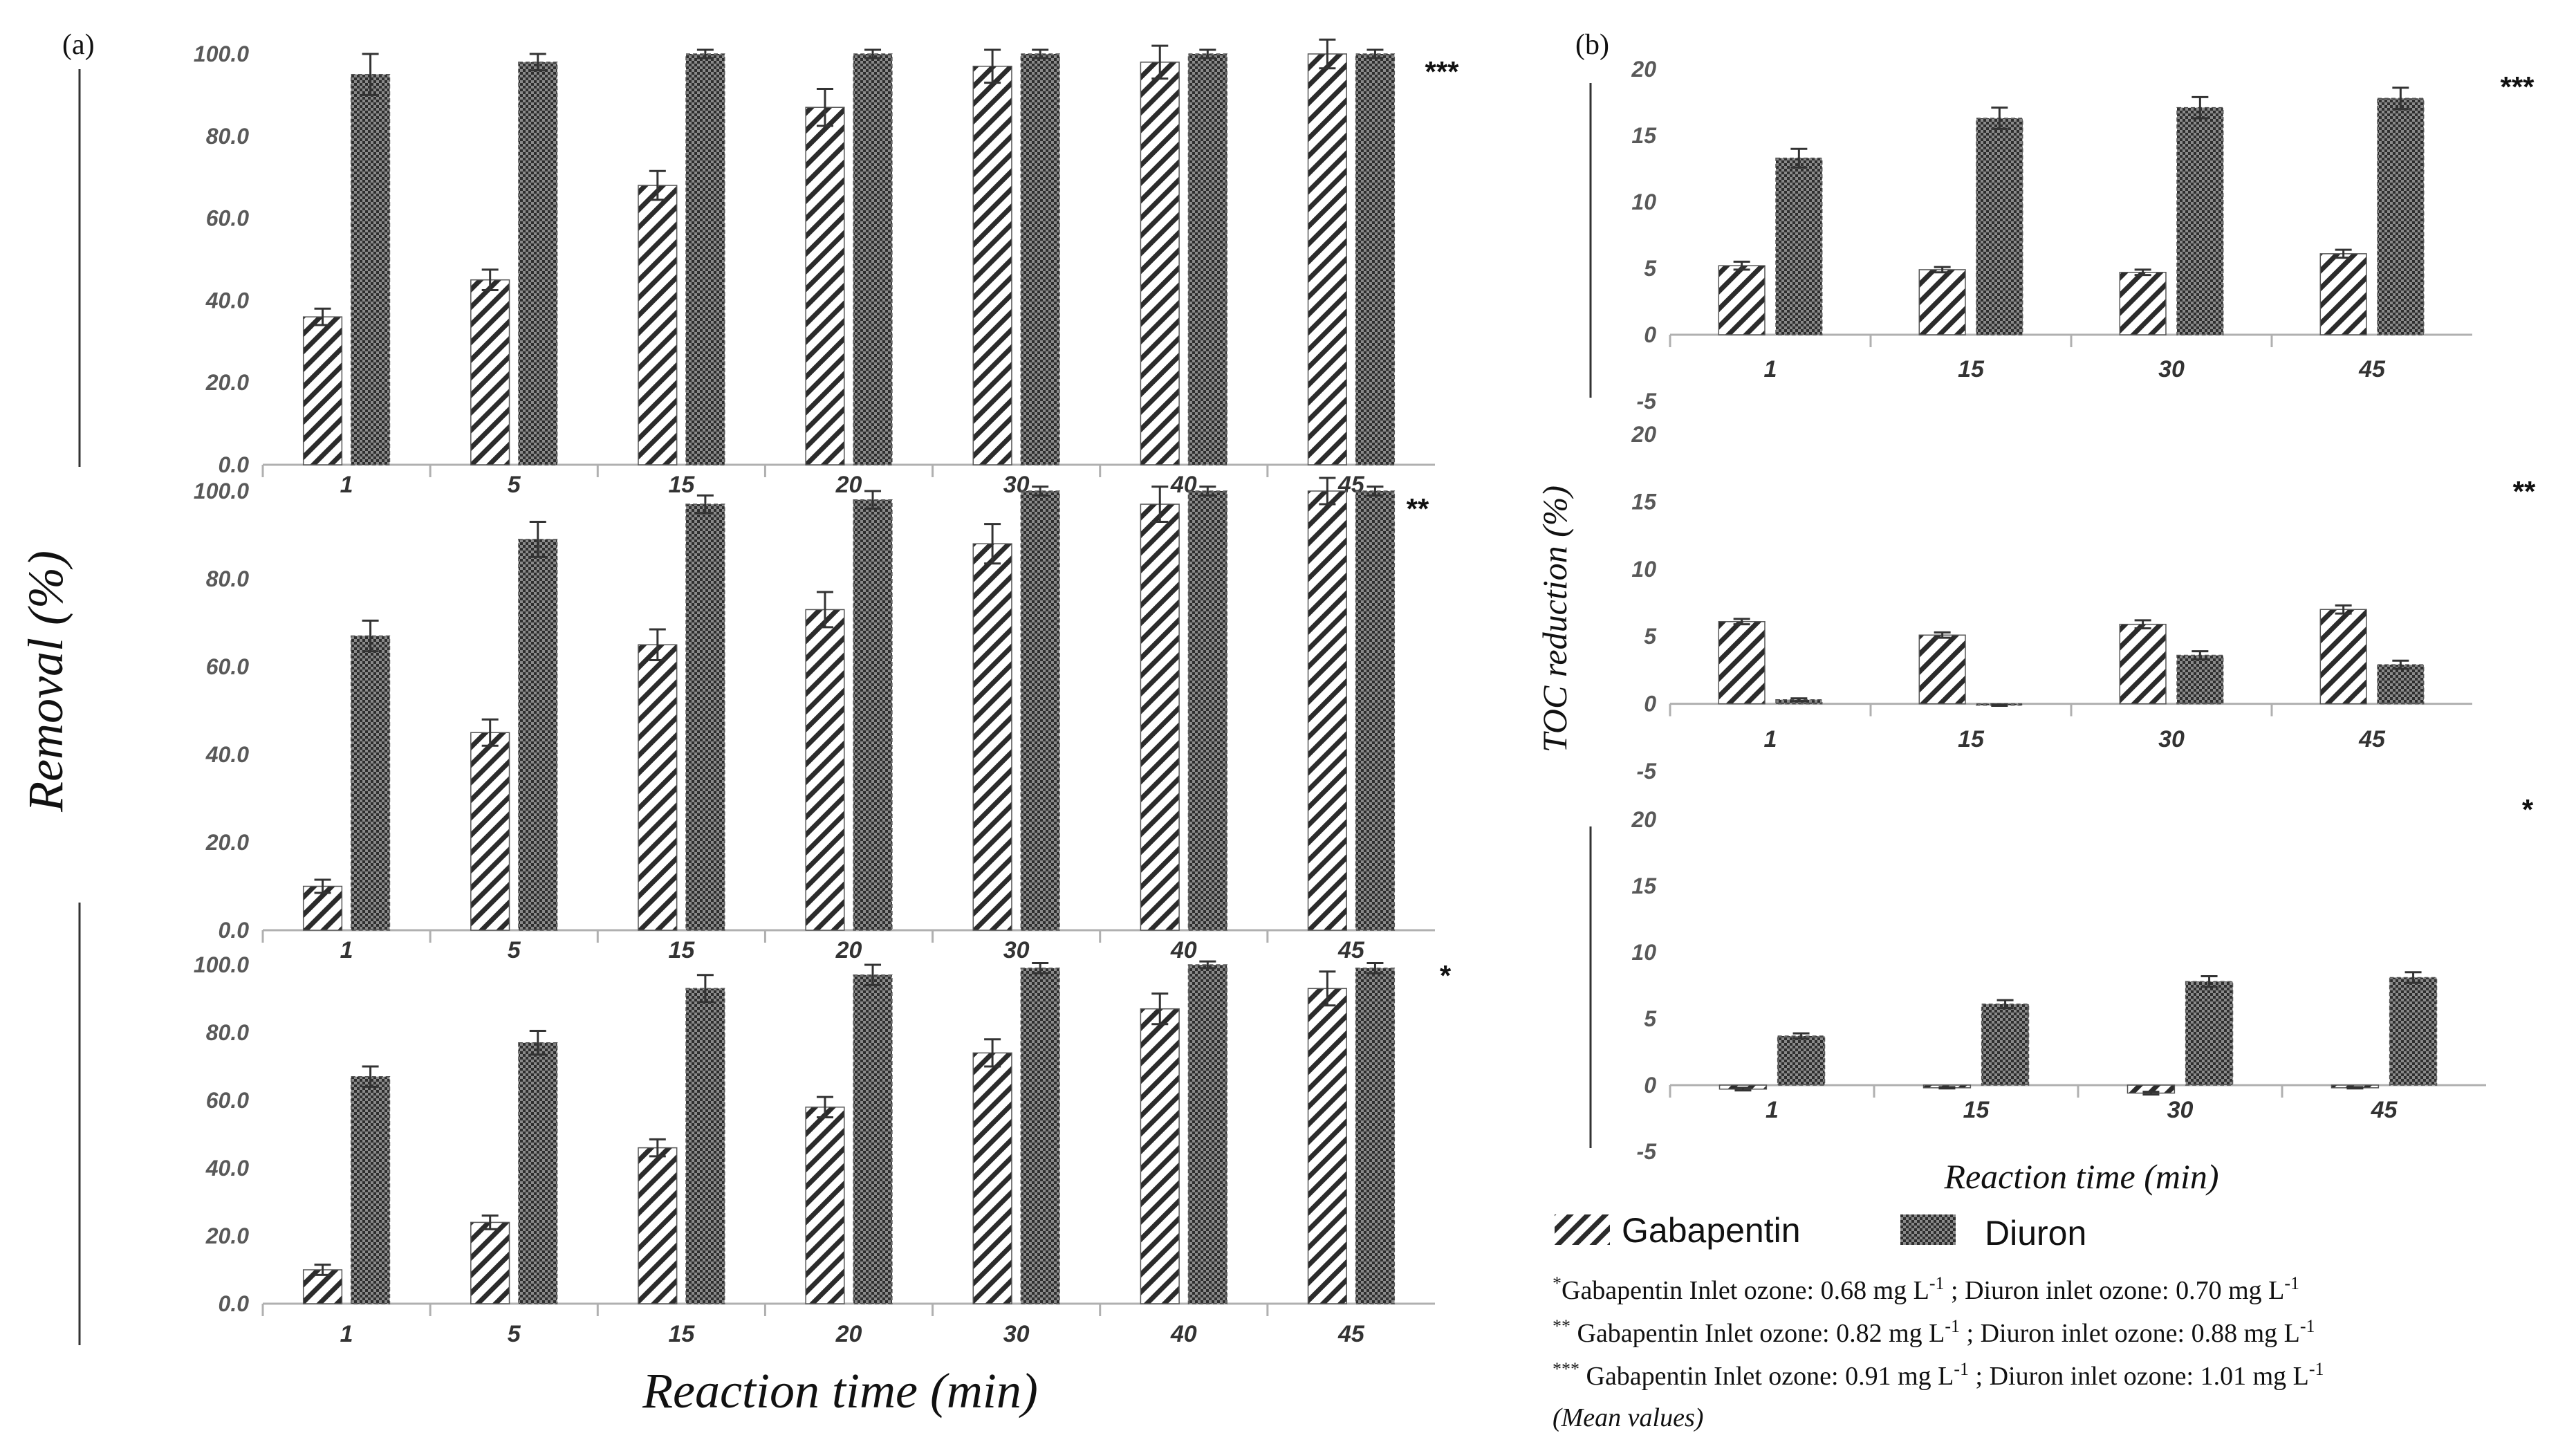  I want to click on footnote-high-ozone-text2: ; Diuron inlet ozone: 1.01 mg L, so click(2139, 1376).